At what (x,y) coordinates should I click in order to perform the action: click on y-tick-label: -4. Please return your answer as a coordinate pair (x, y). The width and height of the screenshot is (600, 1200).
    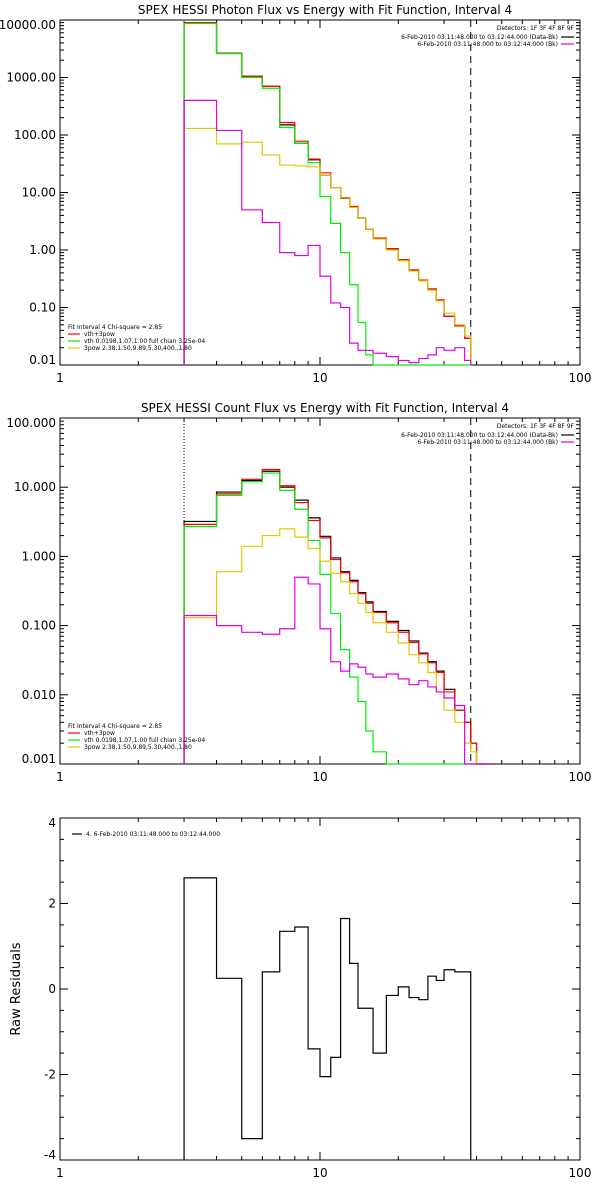
    Looking at the image, I should click on (50, 1155).